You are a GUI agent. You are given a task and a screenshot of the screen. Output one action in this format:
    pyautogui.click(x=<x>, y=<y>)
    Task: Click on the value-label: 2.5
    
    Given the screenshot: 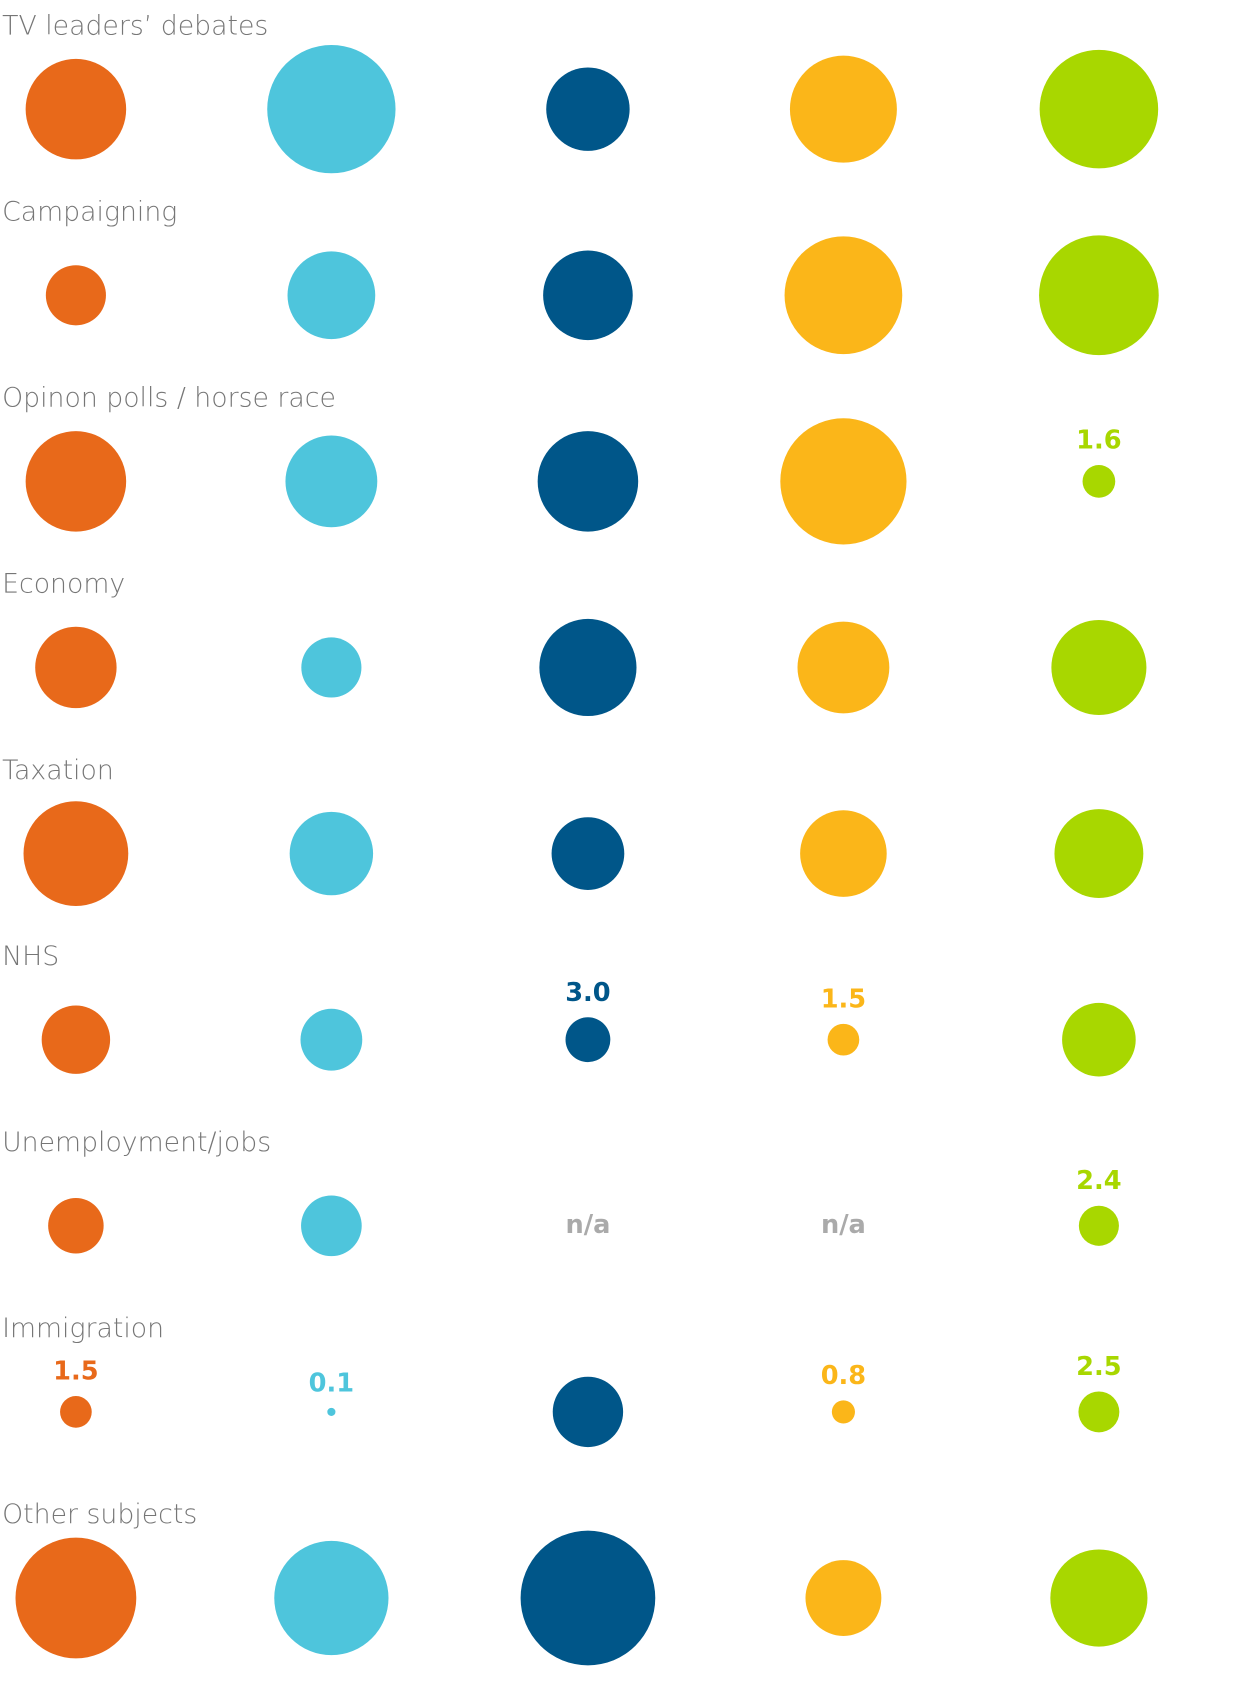 What is the action you would take?
    pyautogui.click(x=1098, y=1367)
    